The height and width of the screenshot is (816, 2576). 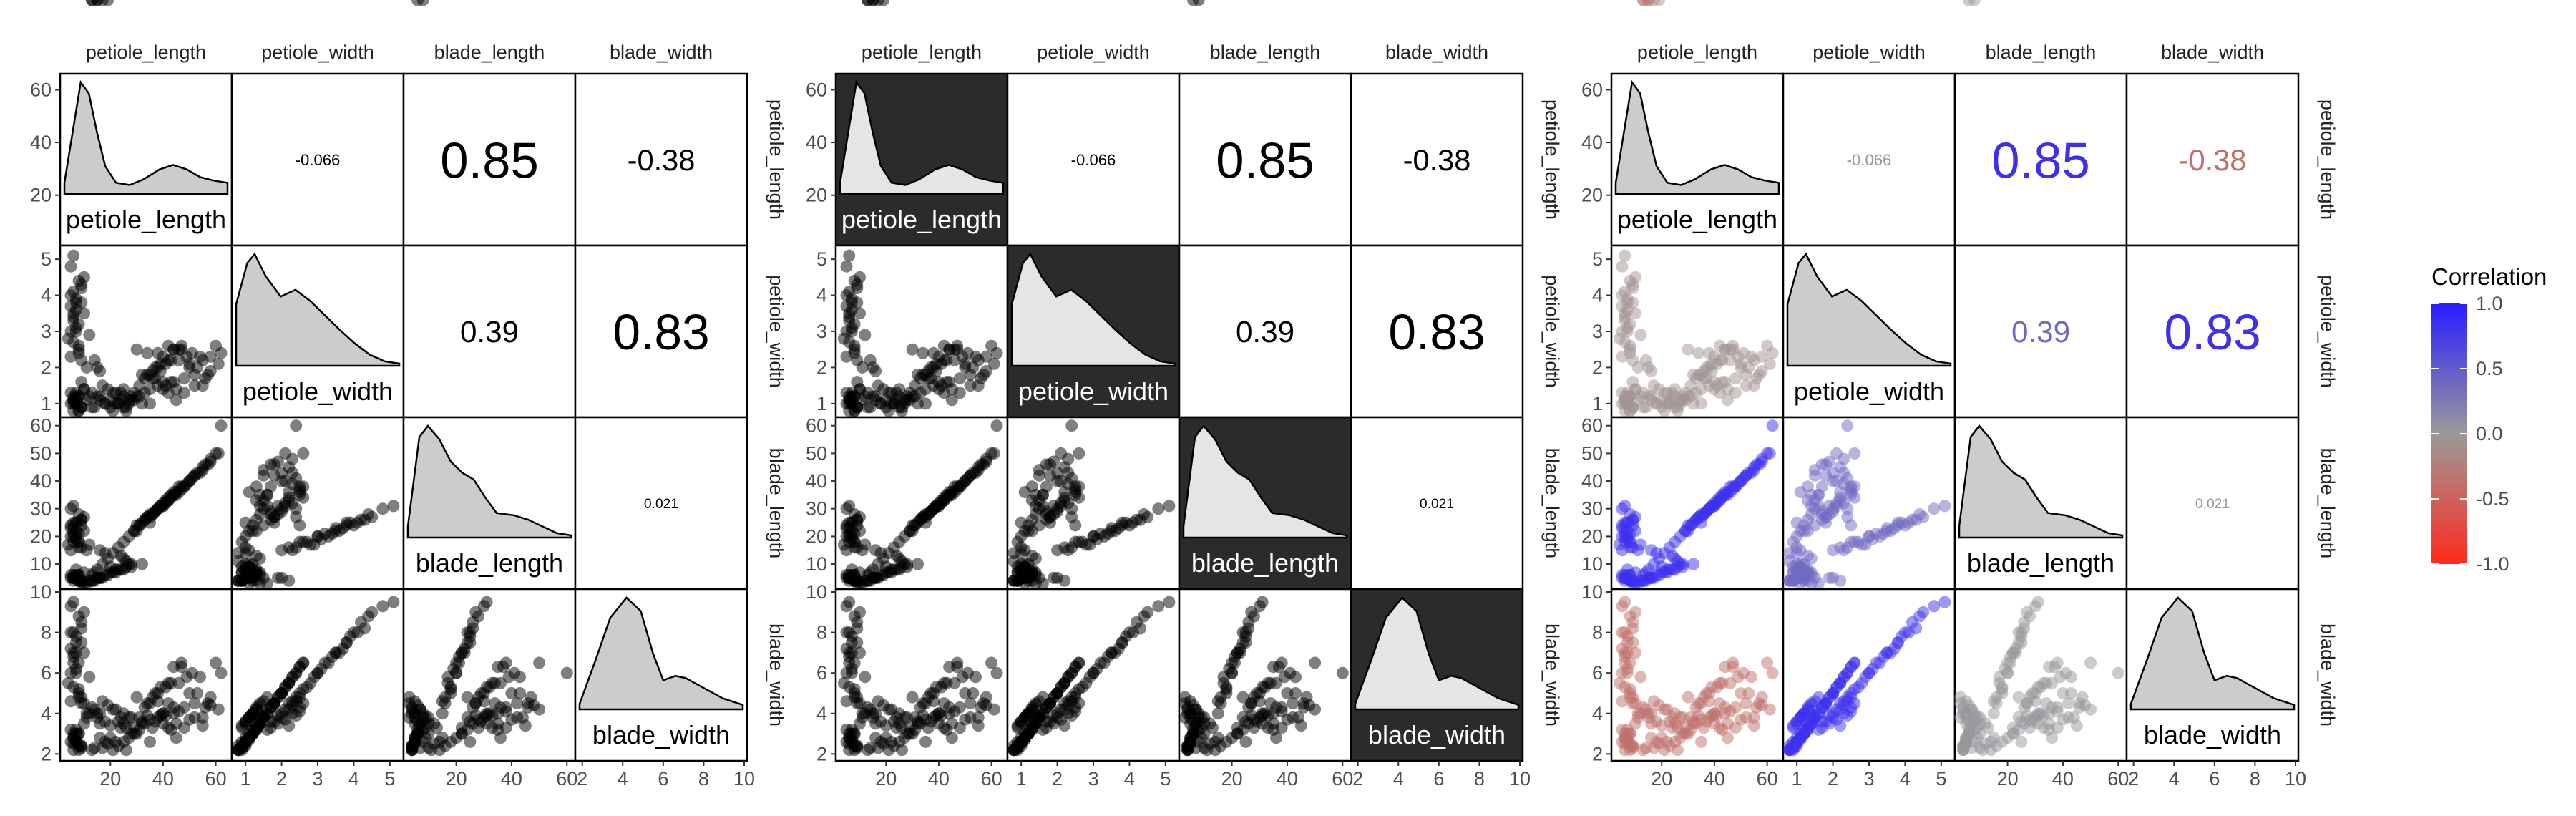 What do you see at coordinates (1697, 137) in the screenshot?
I see `density-curve-petiole_length` at bounding box center [1697, 137].